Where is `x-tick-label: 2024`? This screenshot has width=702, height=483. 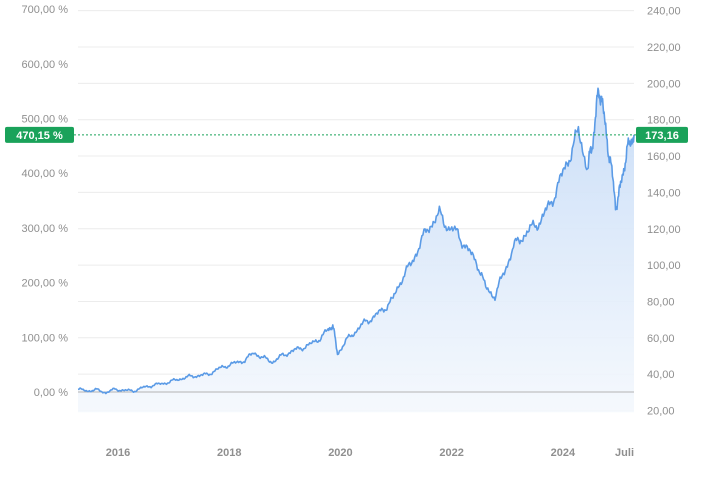
x-tick-label: 2024 is located at coordinates (563, 453).